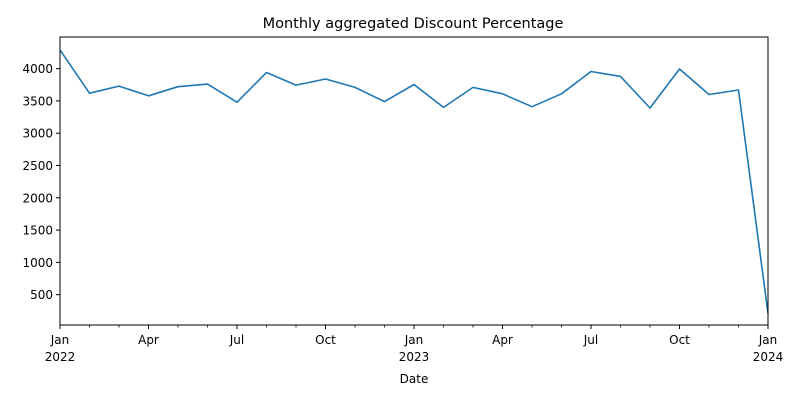 This screenshot has height=400, width=800. Describe the element at coordinates (413, 24) in the screenshot. I see `chart-title: Monthly aggregated Discount Percentage` at that location.